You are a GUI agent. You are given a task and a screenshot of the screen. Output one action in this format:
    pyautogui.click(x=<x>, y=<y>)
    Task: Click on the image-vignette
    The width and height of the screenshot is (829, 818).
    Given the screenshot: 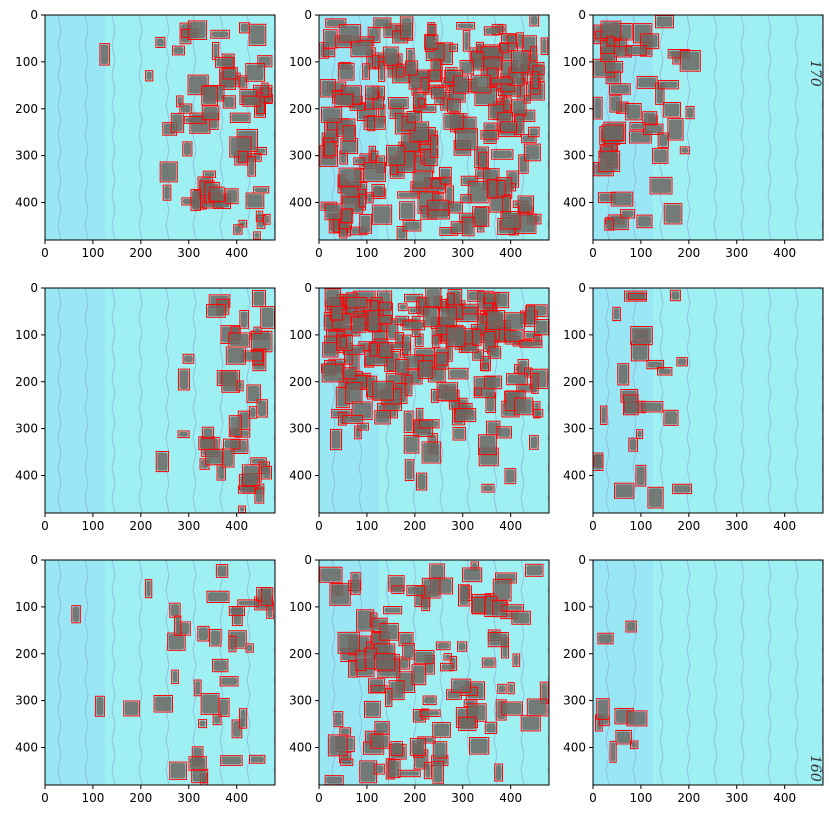 What is the action you would take?
    pyautogui.click(x=75, y=672)
    